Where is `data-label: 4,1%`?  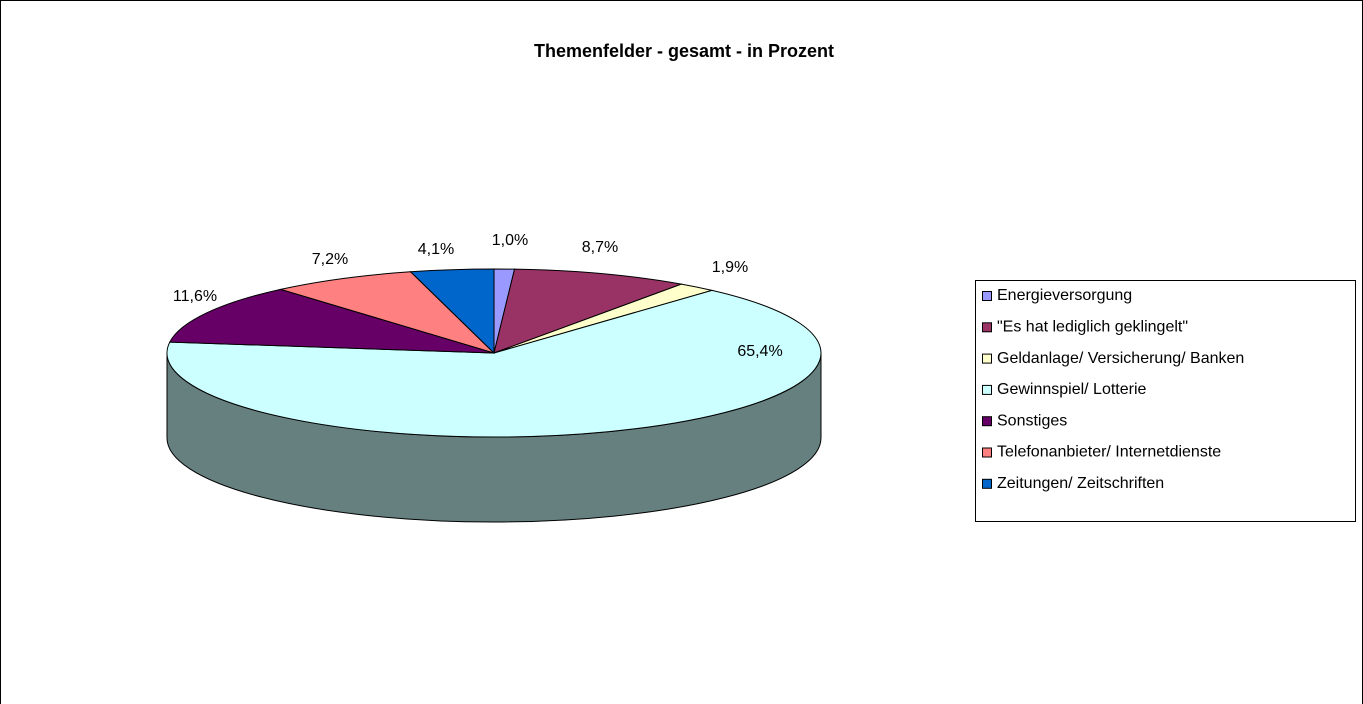 data-label: 4,1% is located at coordinates (436, 249).